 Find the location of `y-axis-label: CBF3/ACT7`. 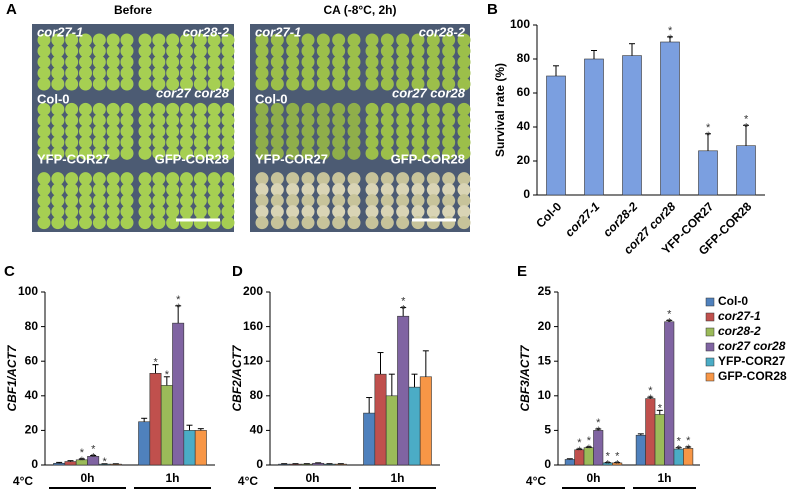

y-axis-label: CBF3/ACT7 is located at coordinates (525, 377).